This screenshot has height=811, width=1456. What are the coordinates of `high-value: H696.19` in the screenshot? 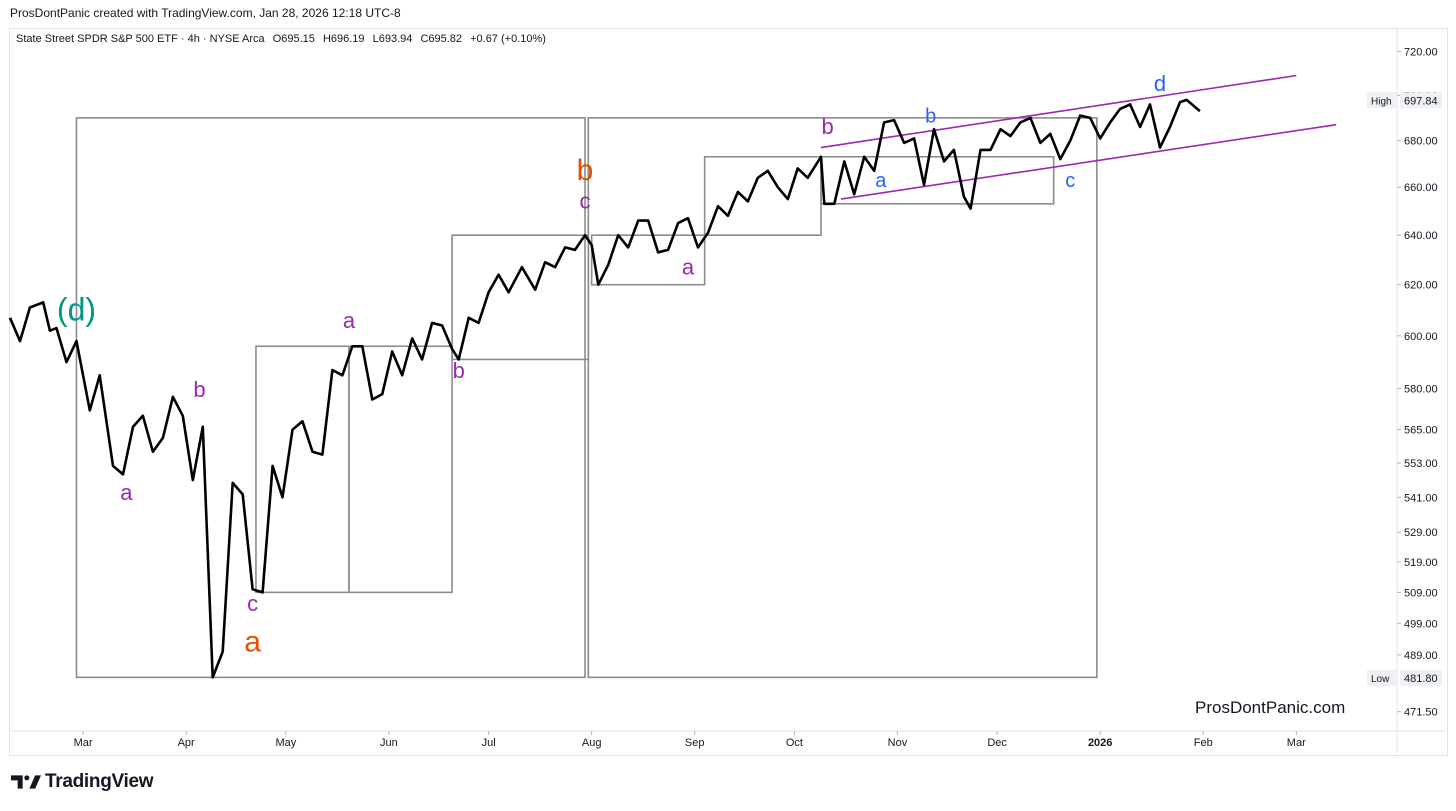 It's located at (343, 39).